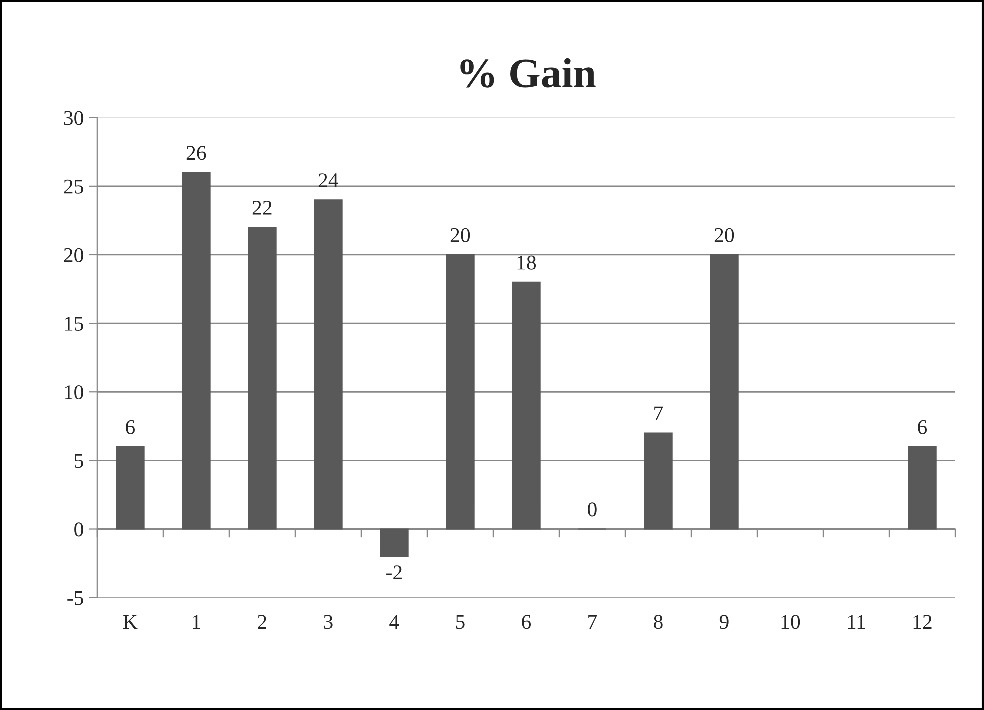 Image resolution: width=984 pixels, height=710 pixels. Describe the element at coordinates (328, 622) in the screenshot. I see `x-tick-label: 3` at that location.